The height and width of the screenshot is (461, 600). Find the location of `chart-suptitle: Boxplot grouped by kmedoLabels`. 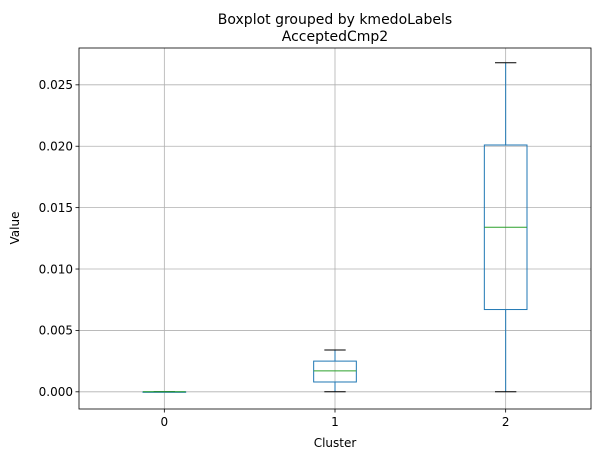

chart-suptitle: Boxplot grouped by kmedoLabels is located at coordinates (335, 20).